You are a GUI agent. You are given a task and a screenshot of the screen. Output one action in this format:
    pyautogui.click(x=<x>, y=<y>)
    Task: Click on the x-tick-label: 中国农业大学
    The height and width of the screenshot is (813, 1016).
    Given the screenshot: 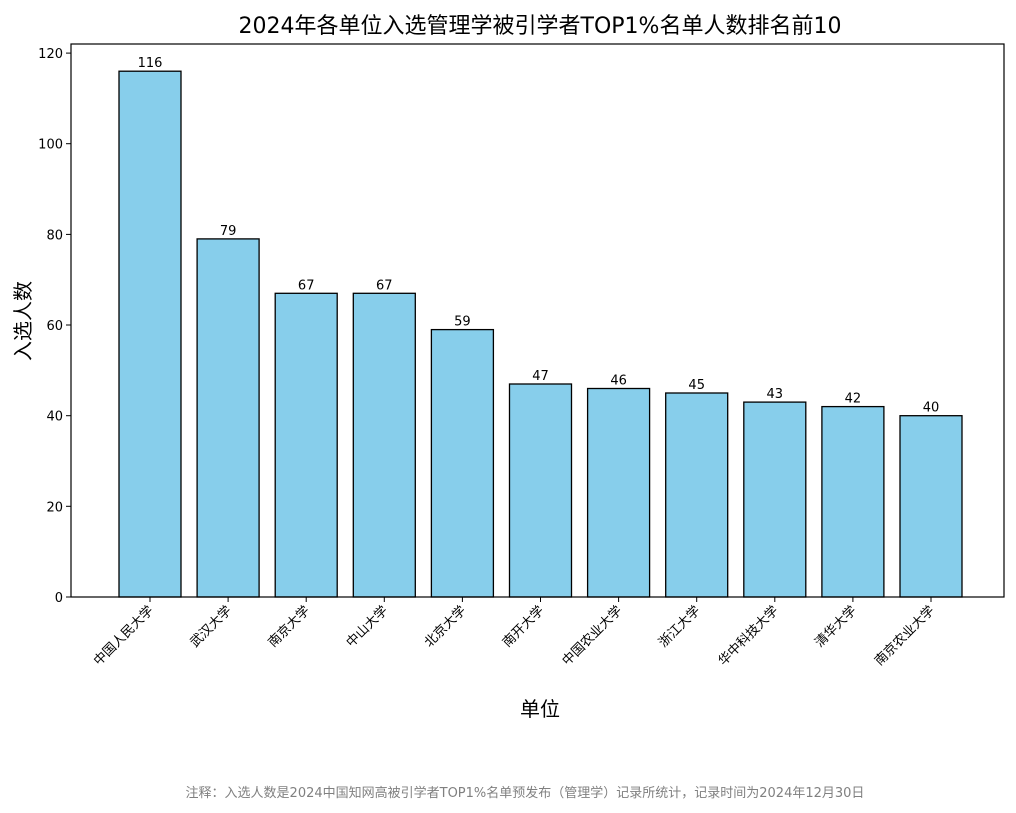 What is the action you would take?
    pyautogui.click(x=592, y=636)
    